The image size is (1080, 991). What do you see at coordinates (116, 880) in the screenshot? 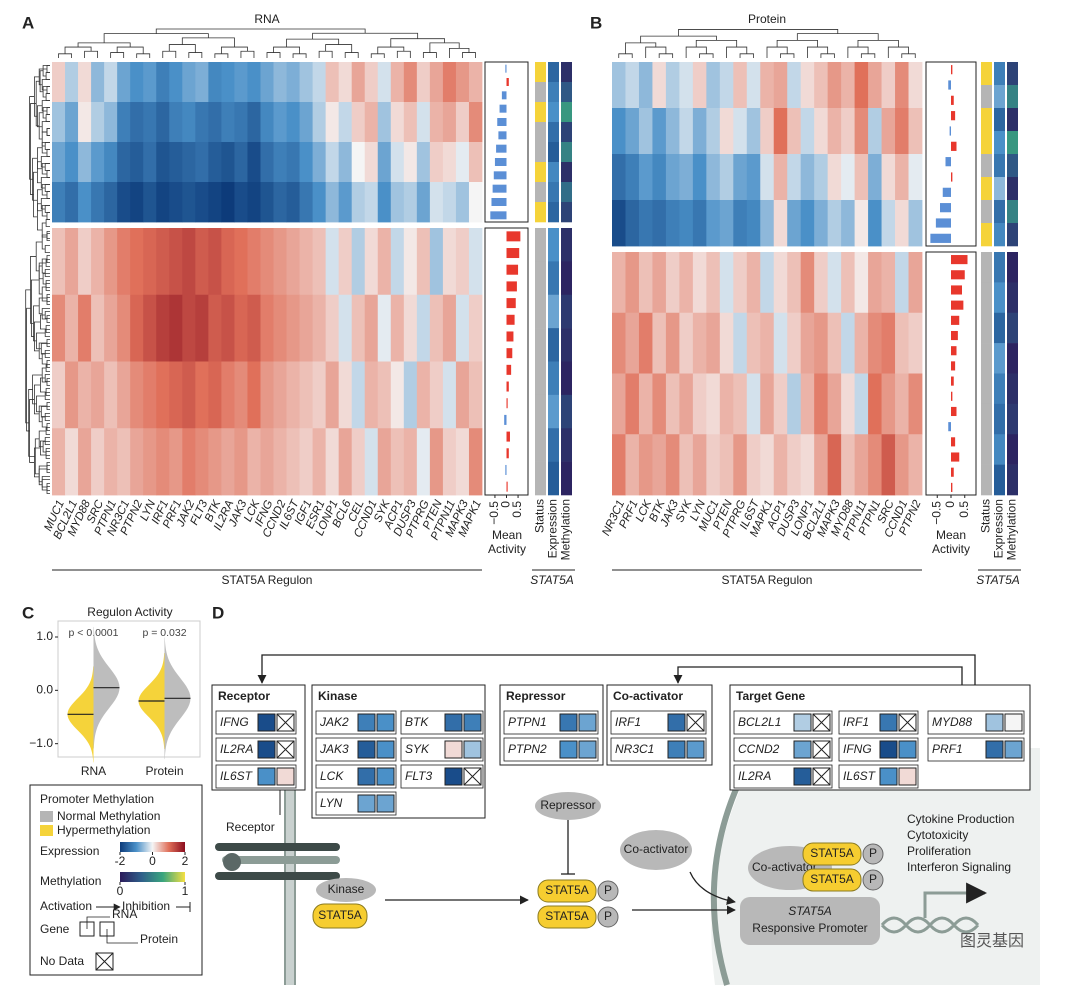
I see `legend-frame` at bounding box center [116, 880].